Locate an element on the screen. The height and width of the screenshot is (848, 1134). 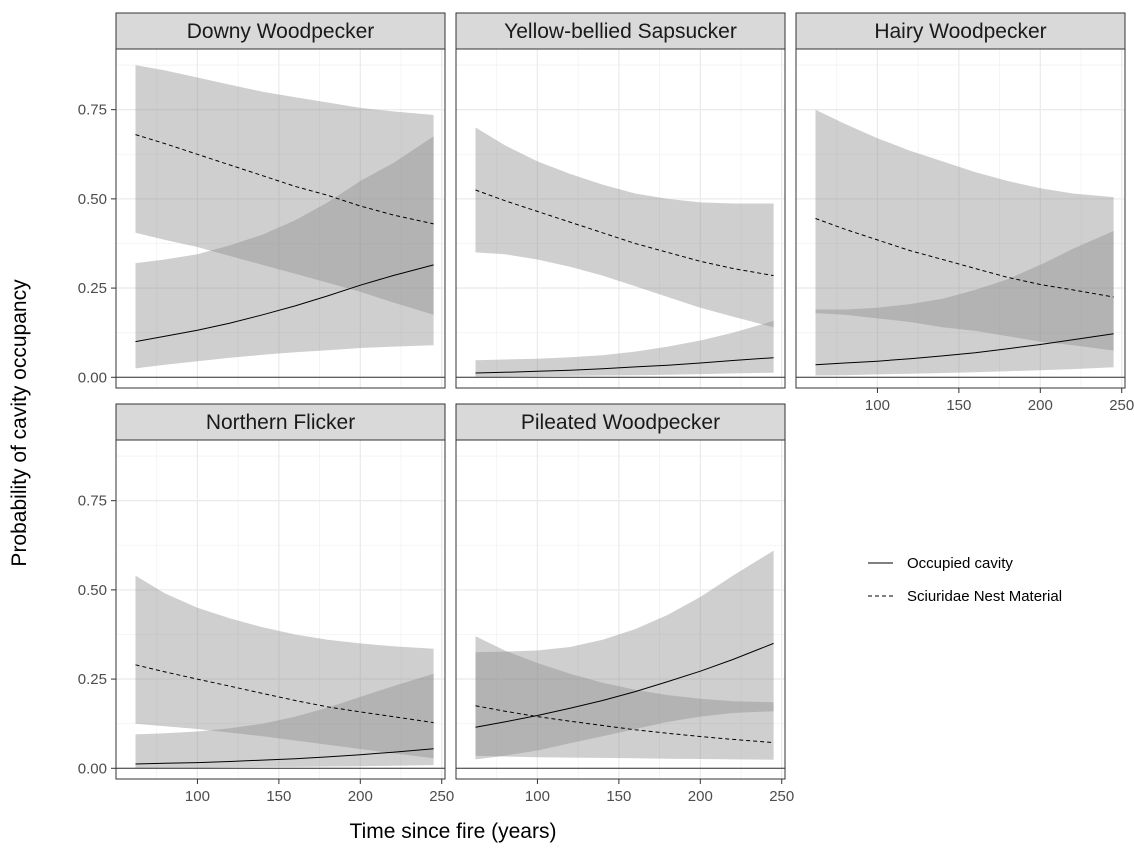
panel-hairy-woodpecker: Hairy Woodpecker 100 150 200 250 is located at coordinates (964, 213).